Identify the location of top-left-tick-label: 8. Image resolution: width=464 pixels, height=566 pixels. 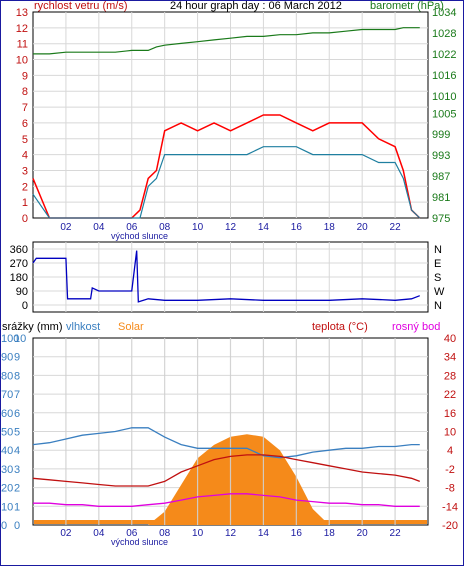
(25, 92).